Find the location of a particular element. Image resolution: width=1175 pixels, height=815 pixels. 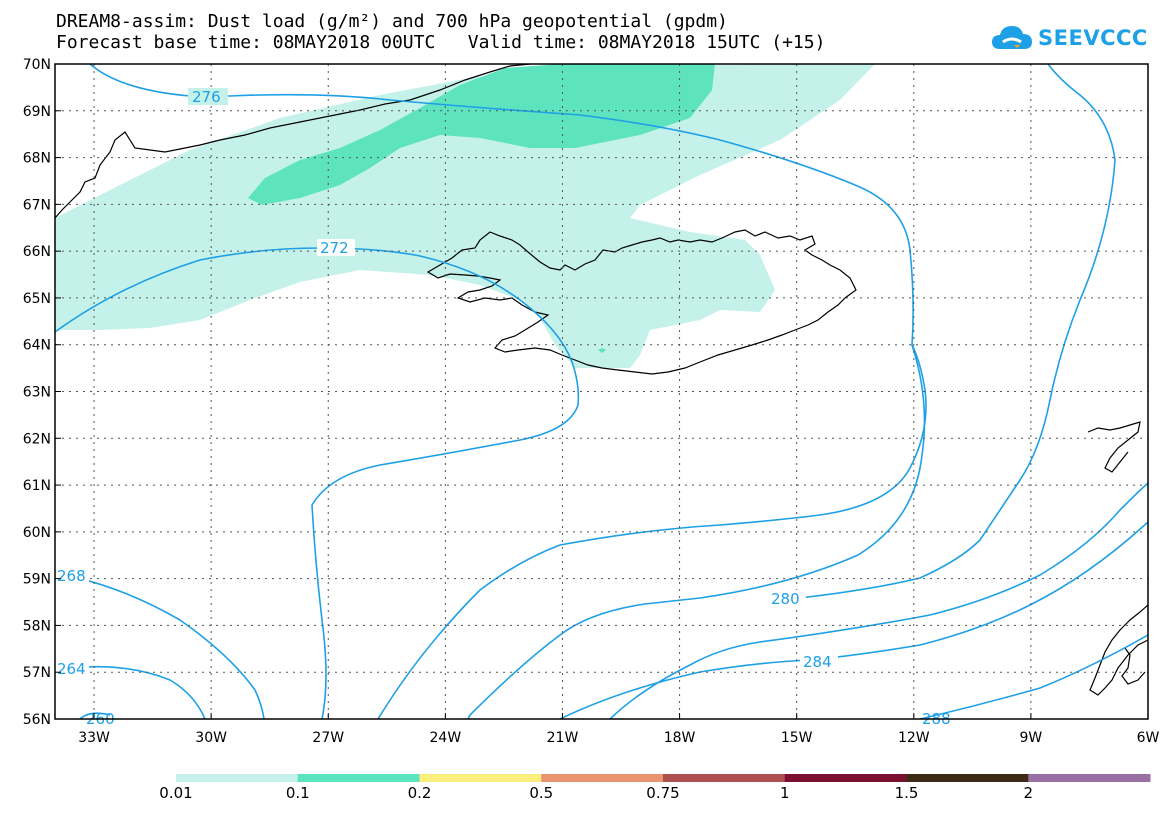

lon-tick-label: 12W is located at coordinates (914, 738).